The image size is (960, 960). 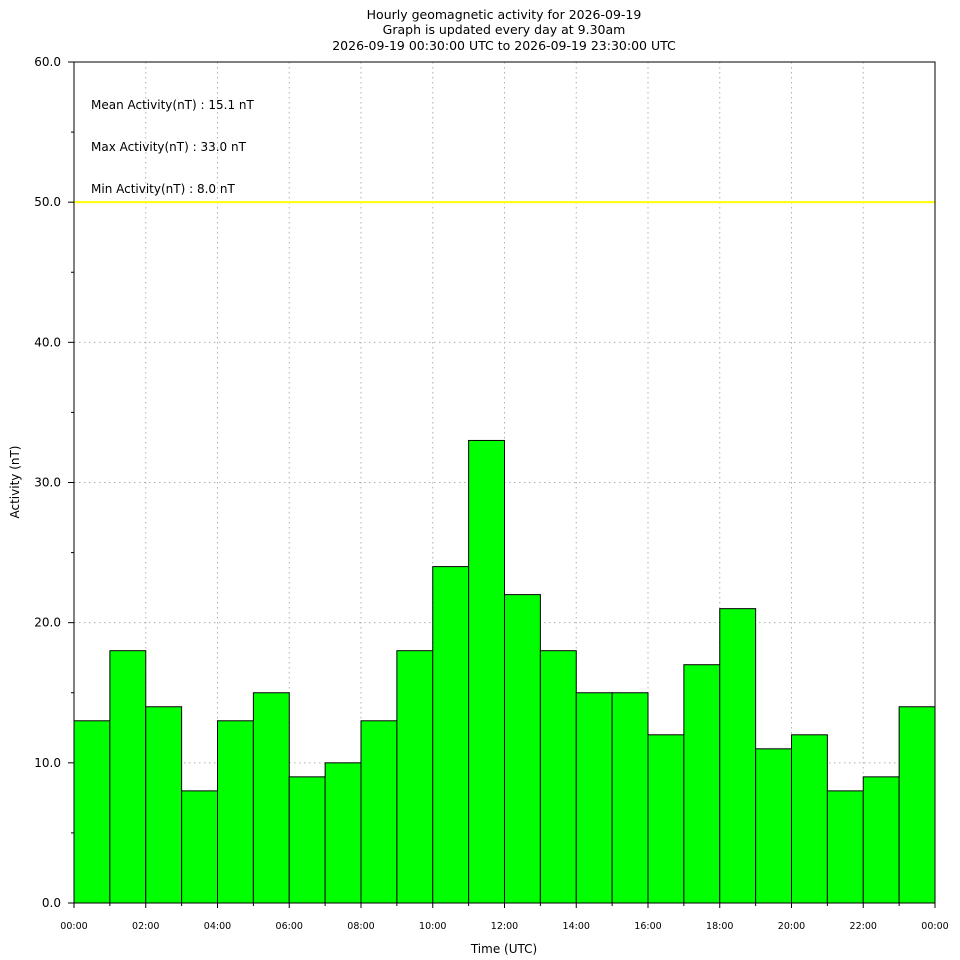 I want to click on x-tick-label: 22:00, so click(x=863, y=926).